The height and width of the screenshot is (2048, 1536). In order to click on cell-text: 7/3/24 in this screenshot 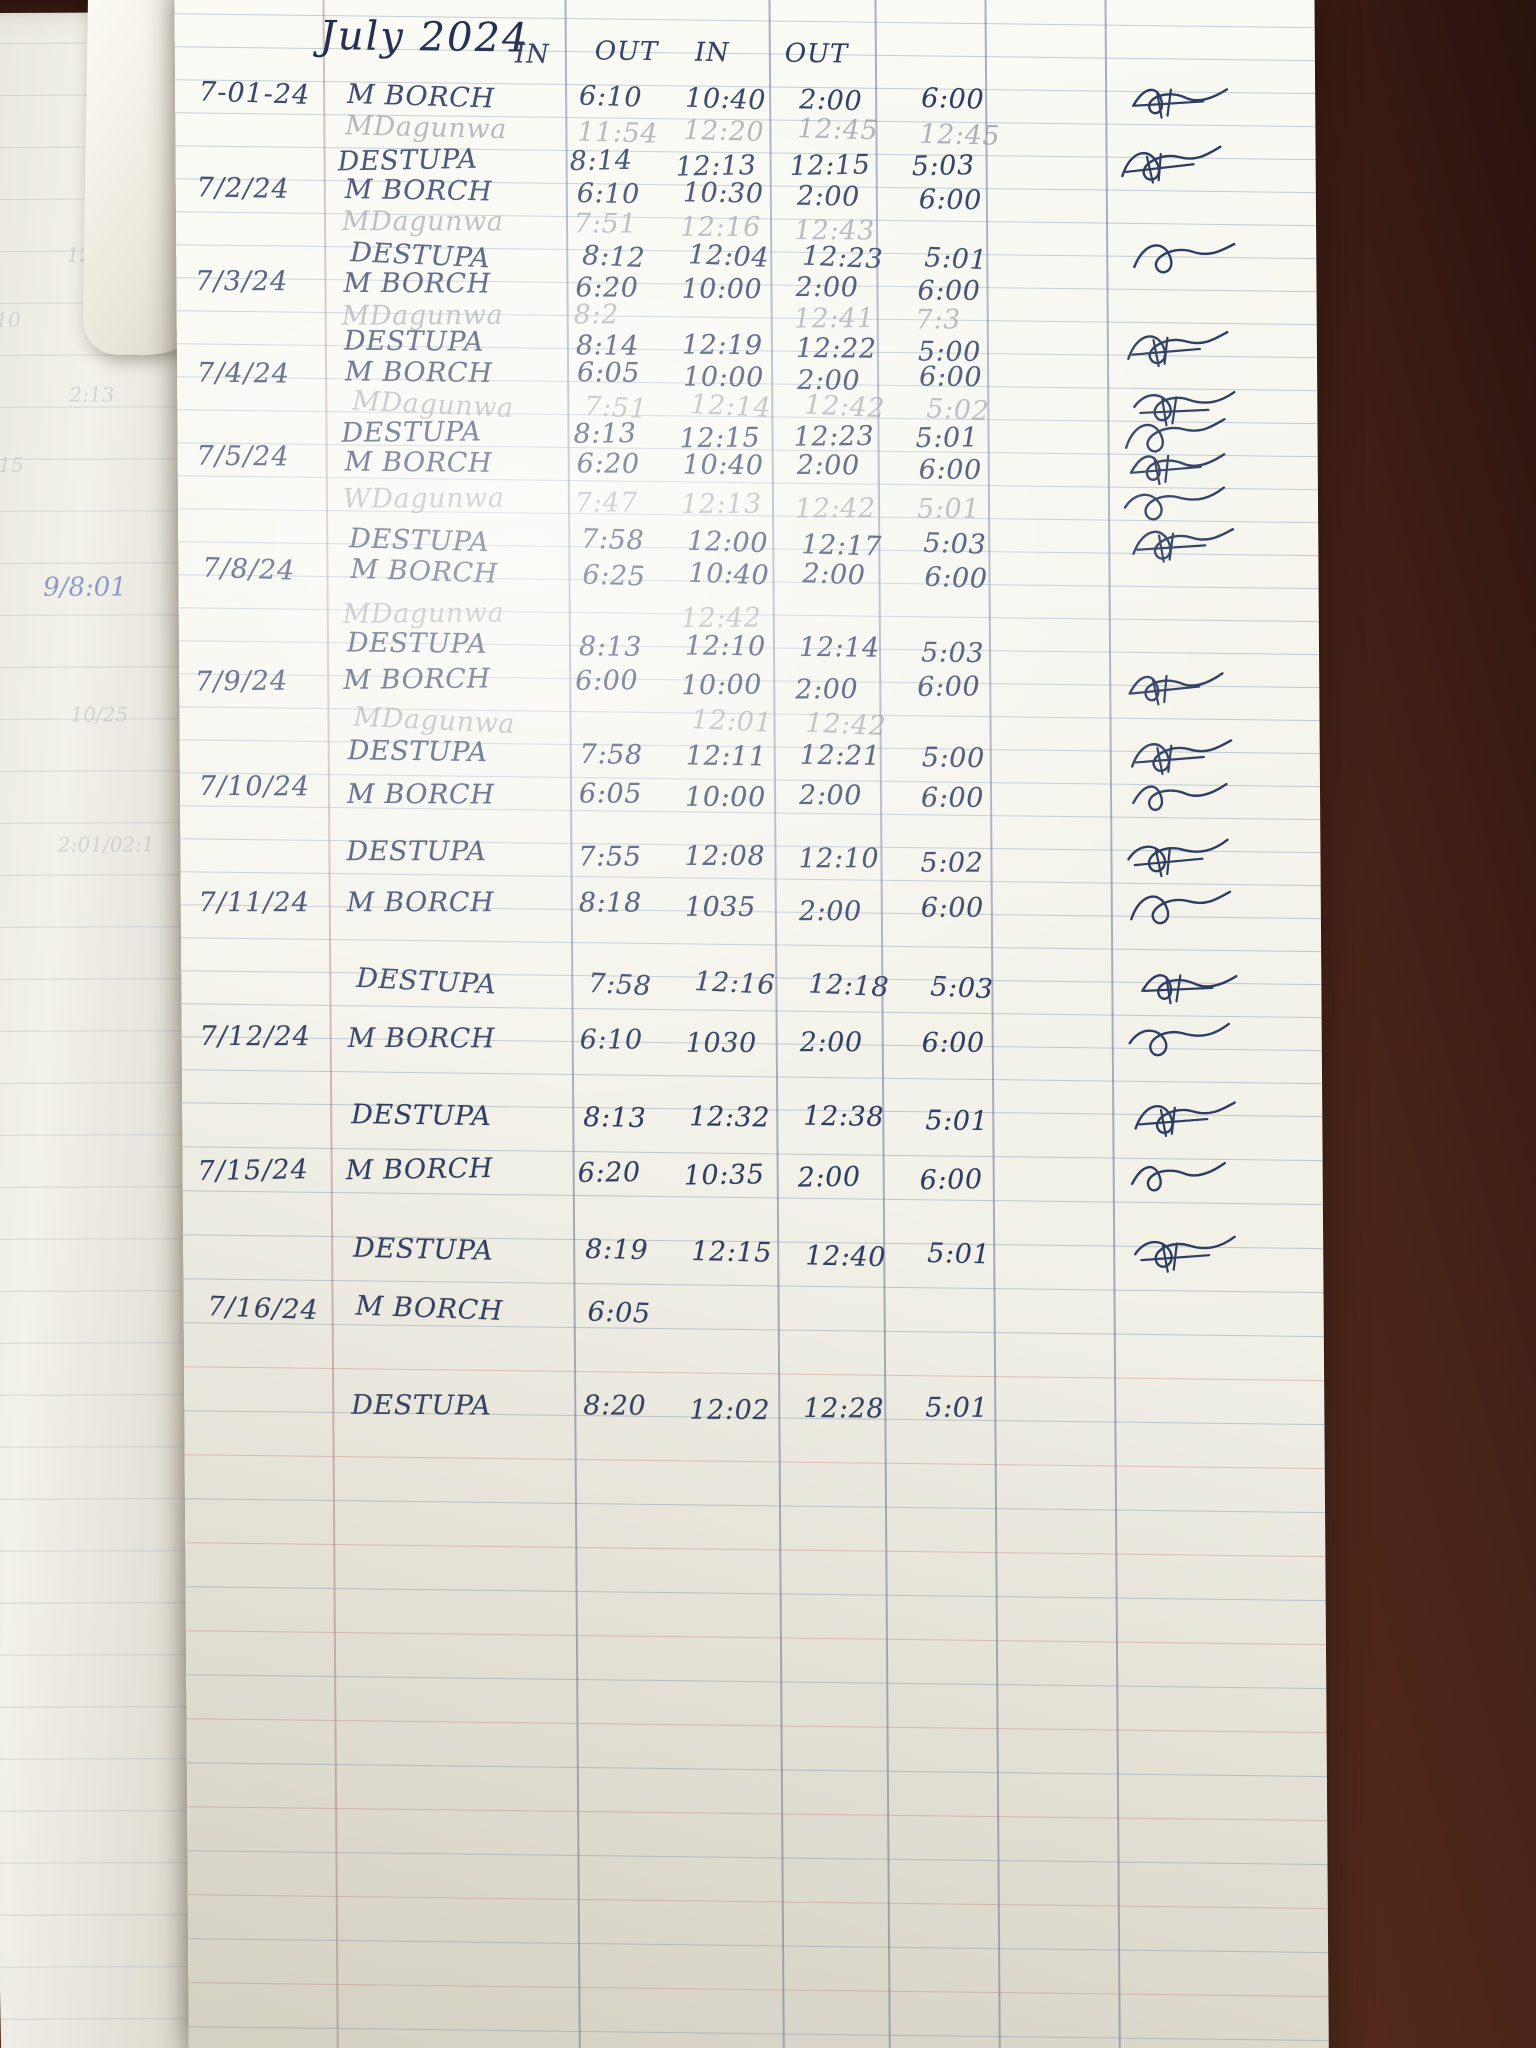, I will do `click(241, 282)`.